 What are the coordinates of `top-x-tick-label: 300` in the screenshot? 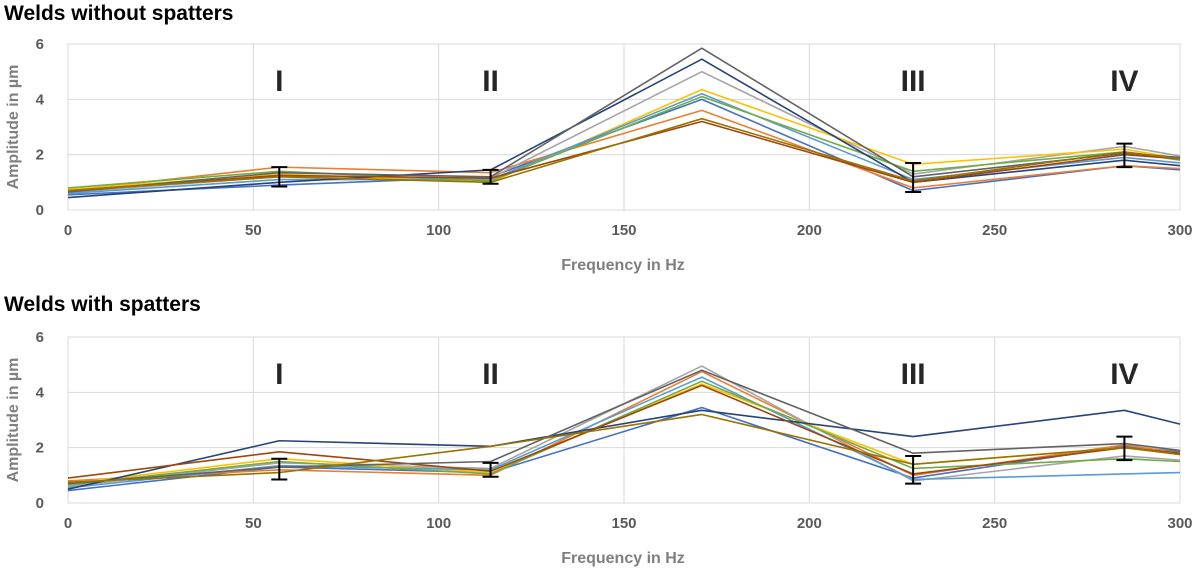 It's located at (1179, 230).